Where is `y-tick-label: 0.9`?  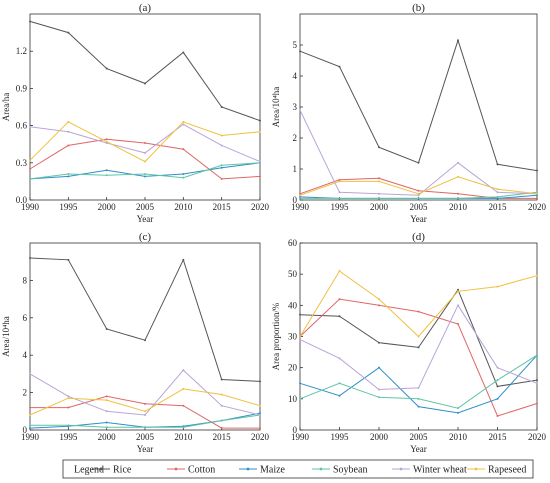 y-tick-label: 0.9 is located at coordinates (22, 88).